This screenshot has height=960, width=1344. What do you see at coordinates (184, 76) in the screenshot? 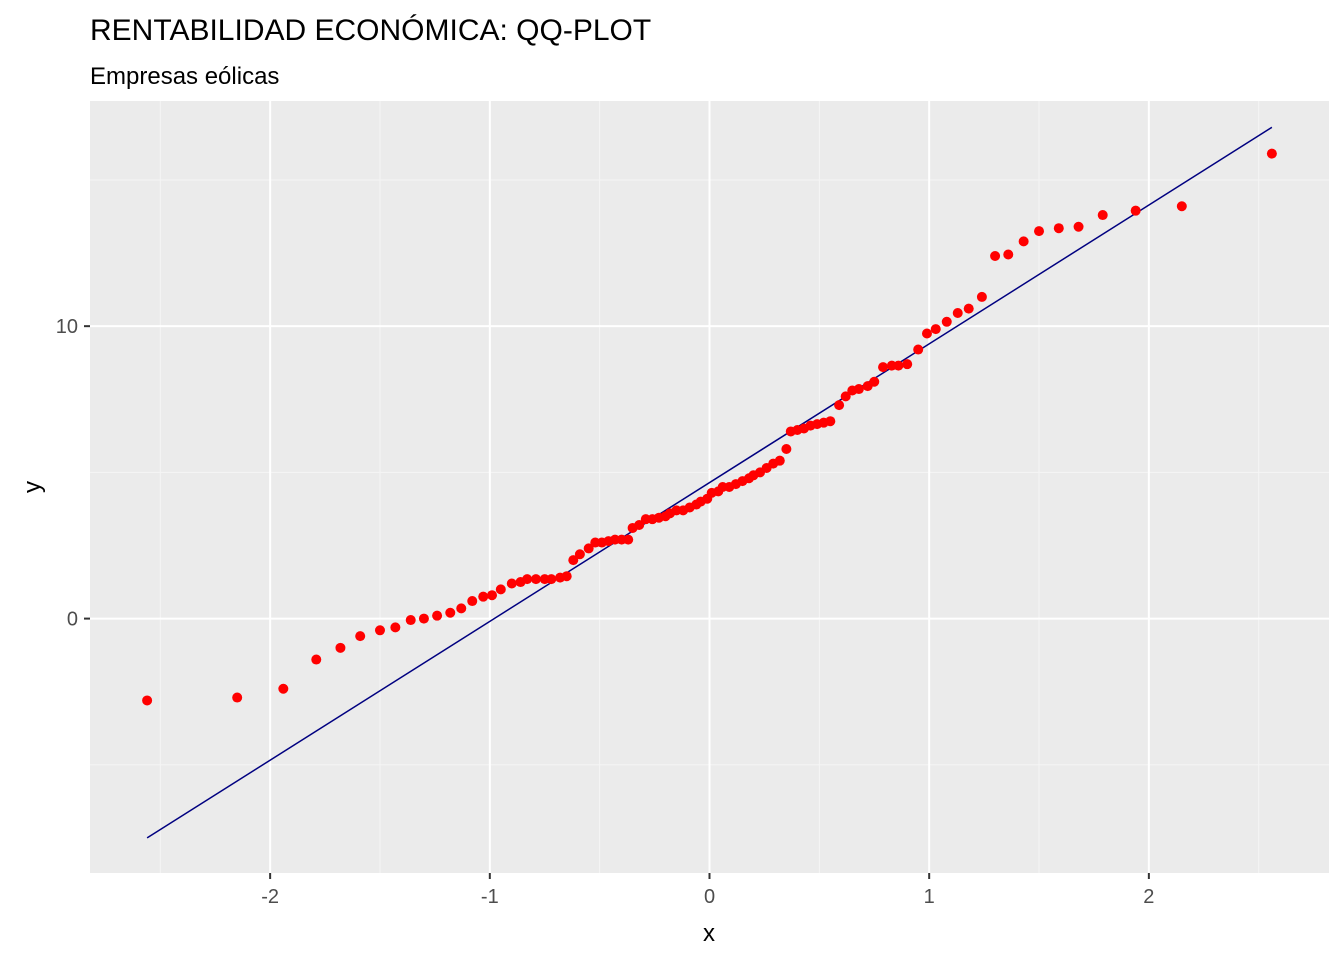
I see `chart-subtitle: Empresas eólicas` at bounding box center [184, 76].